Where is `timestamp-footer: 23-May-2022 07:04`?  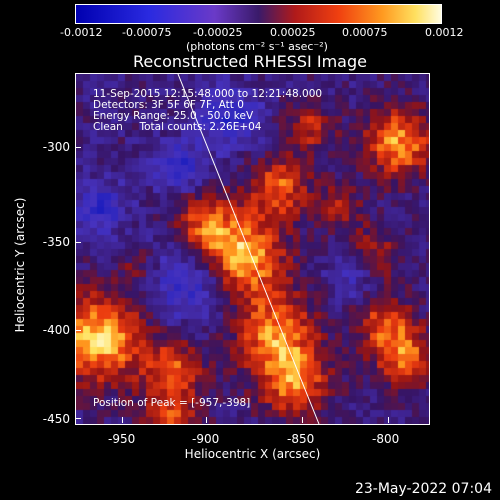
timestamp-footer: 23-May-2022 07:04 is located at coordinates (423, 489).